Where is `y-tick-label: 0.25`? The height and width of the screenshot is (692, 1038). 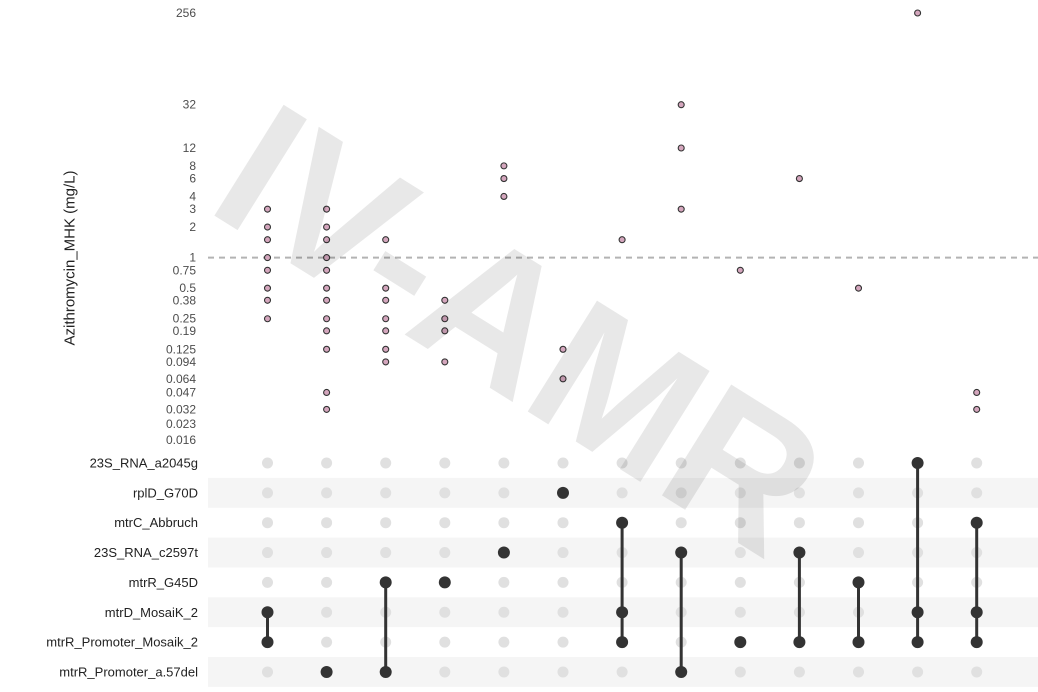 y-tick-label: 0.25 is located at coordinates (185, 319).